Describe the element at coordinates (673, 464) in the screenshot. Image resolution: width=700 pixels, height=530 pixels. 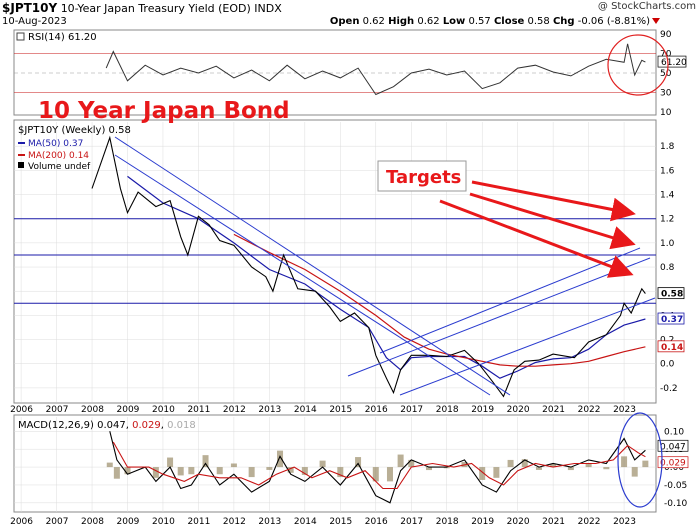
I see `macd-tag-label: 0.029` at that location.